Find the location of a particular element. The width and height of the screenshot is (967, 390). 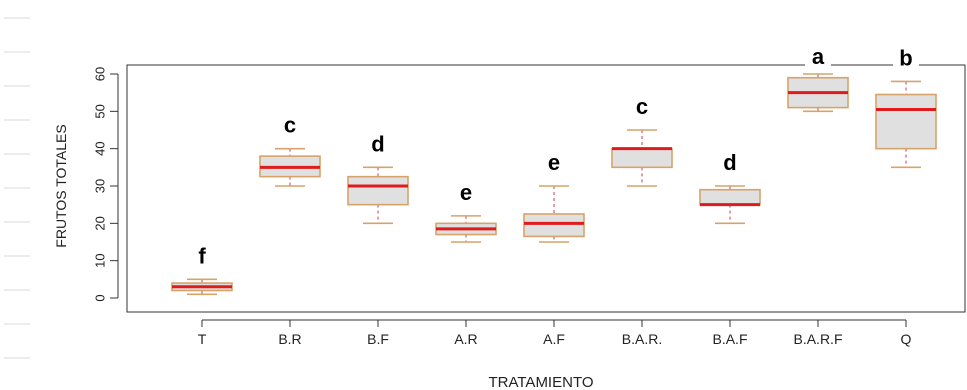

box-Q is located at coordinates (906, 124).